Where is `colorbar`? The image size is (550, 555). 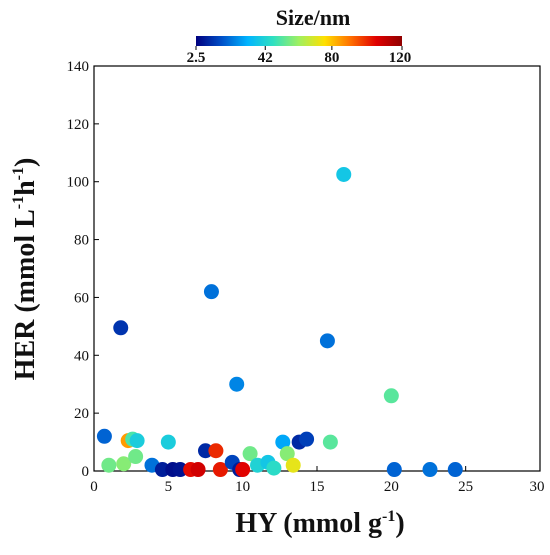
colorbar is located at coordinates (299, 41).